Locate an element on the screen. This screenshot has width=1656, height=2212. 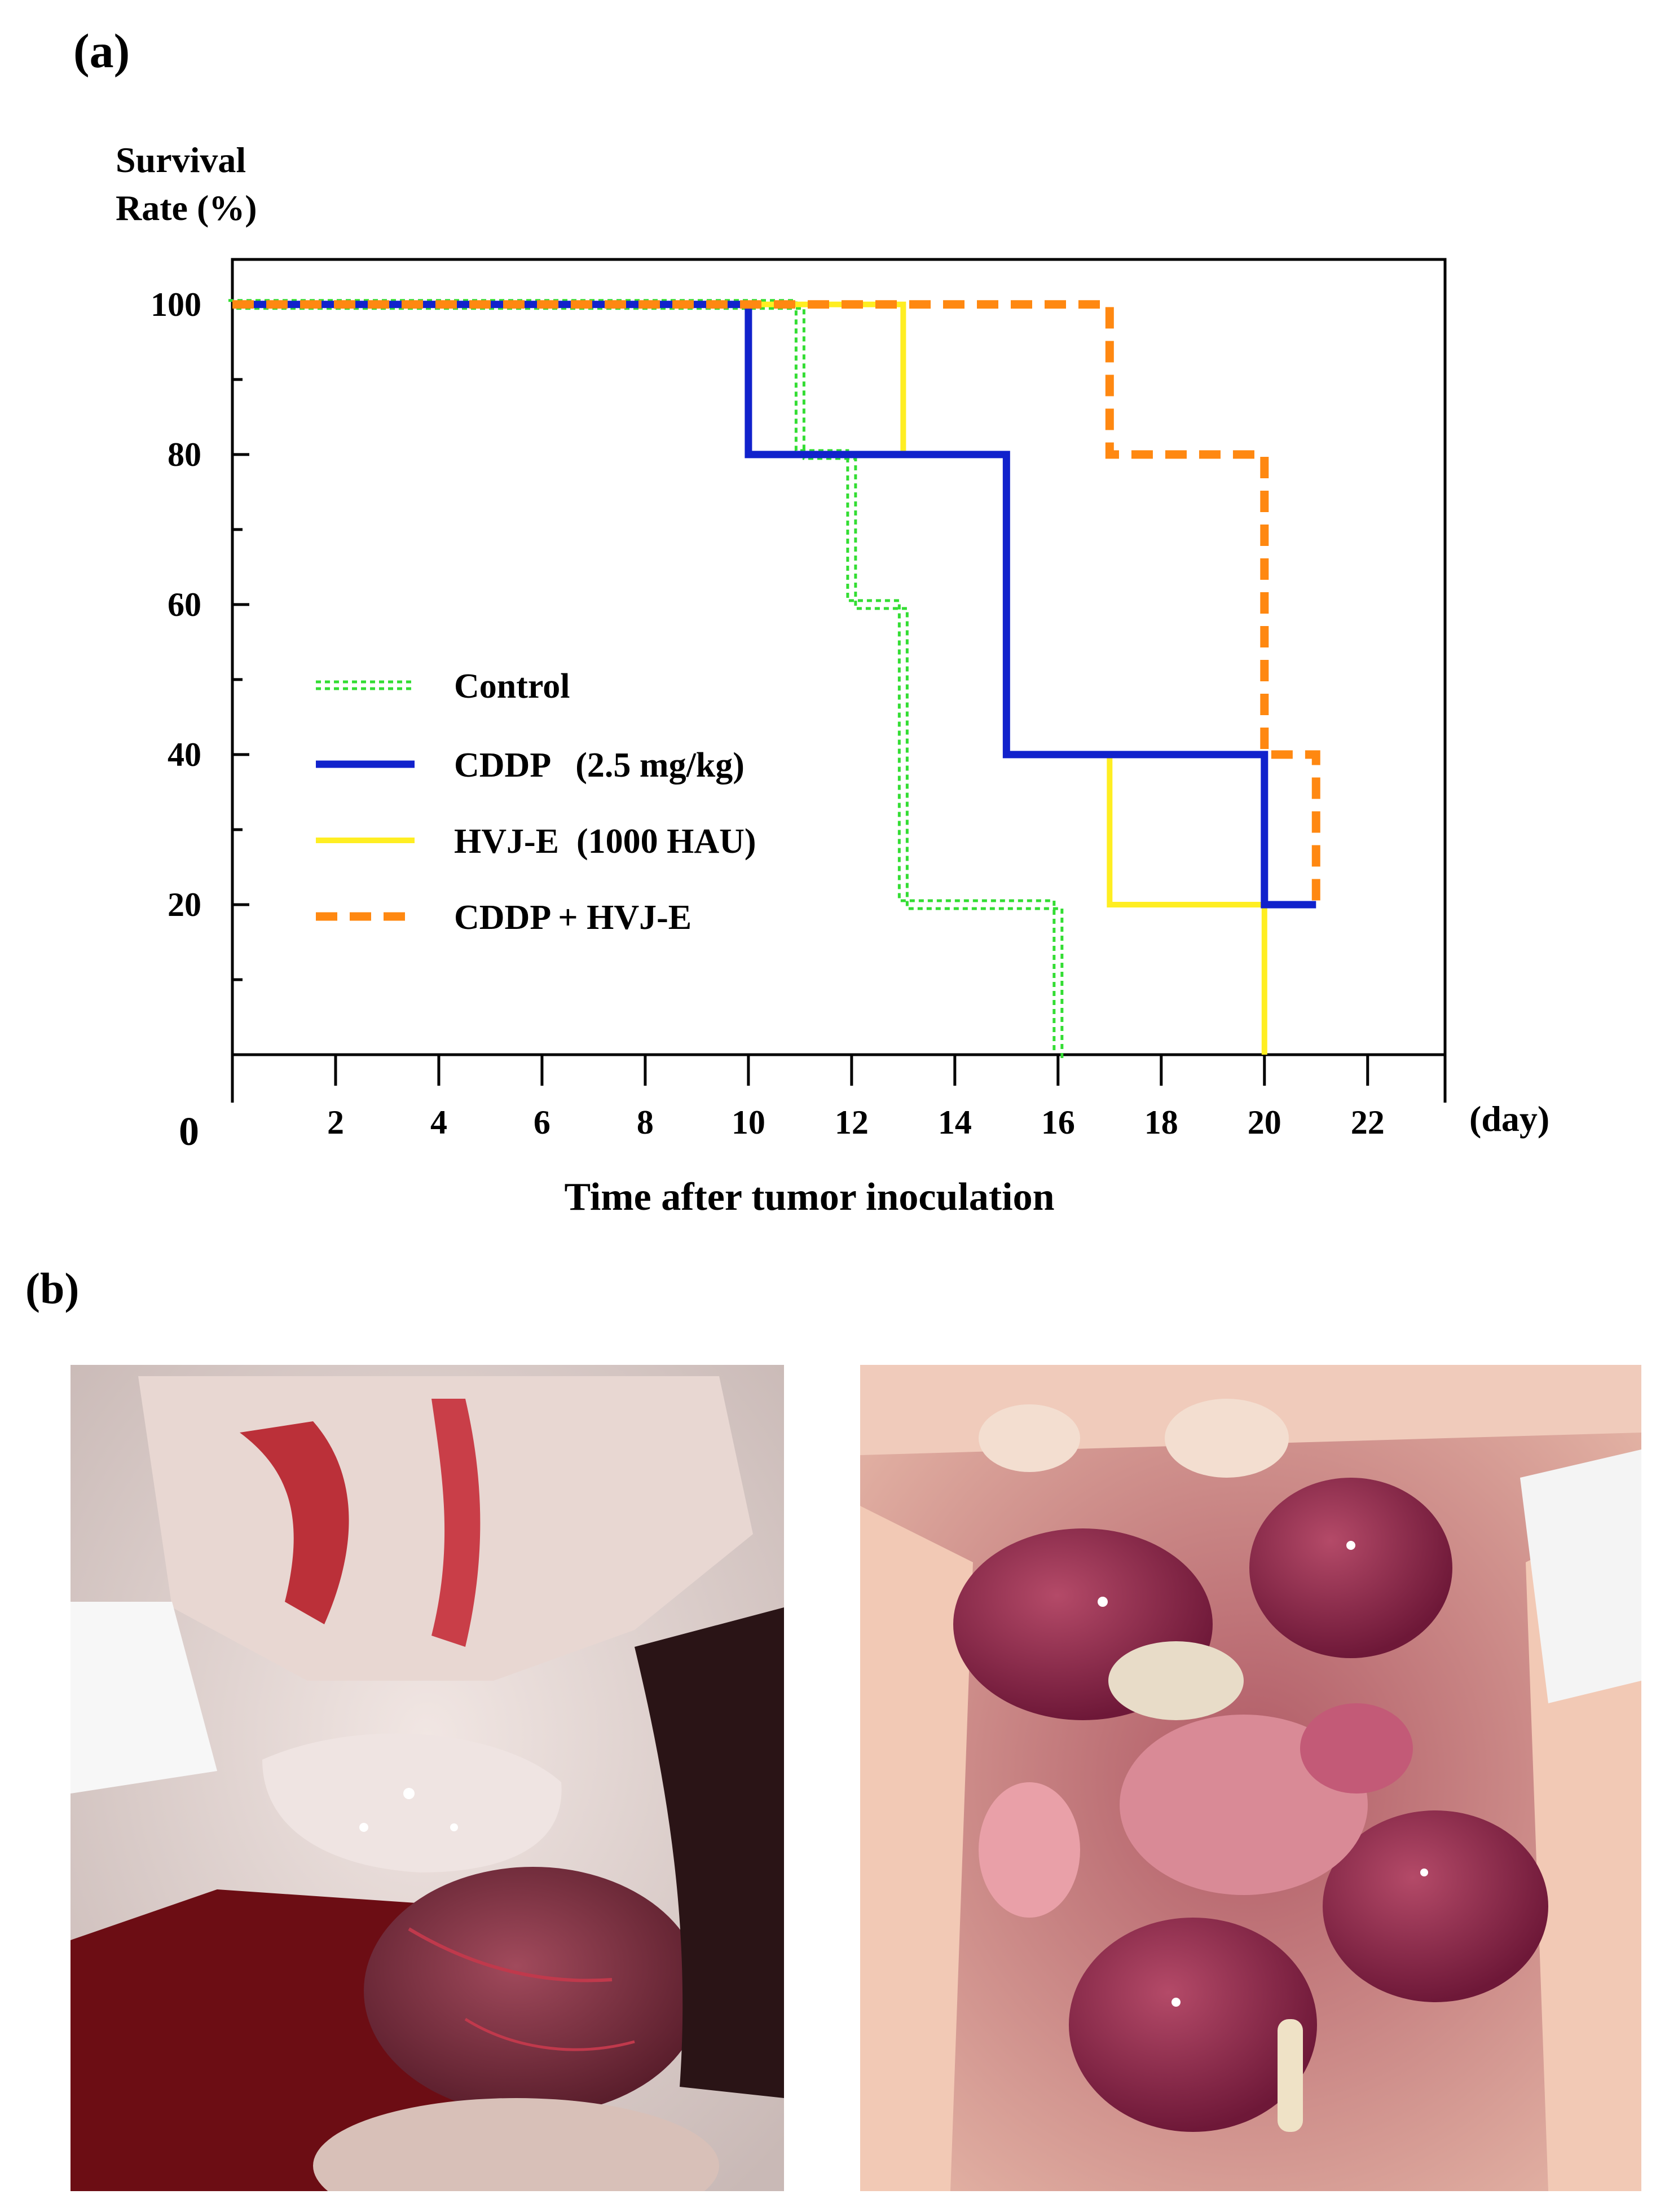
y-tick-label: 40 is located at coordinates (184, 754).